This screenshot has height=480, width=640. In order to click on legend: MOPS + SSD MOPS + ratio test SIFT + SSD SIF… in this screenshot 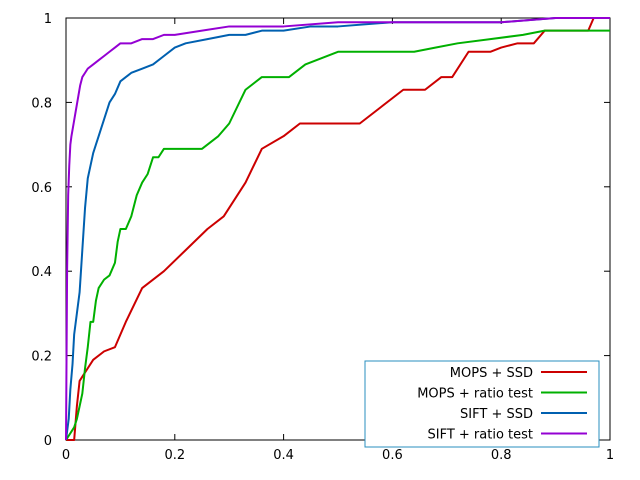, I will do `click(482, 404)`.